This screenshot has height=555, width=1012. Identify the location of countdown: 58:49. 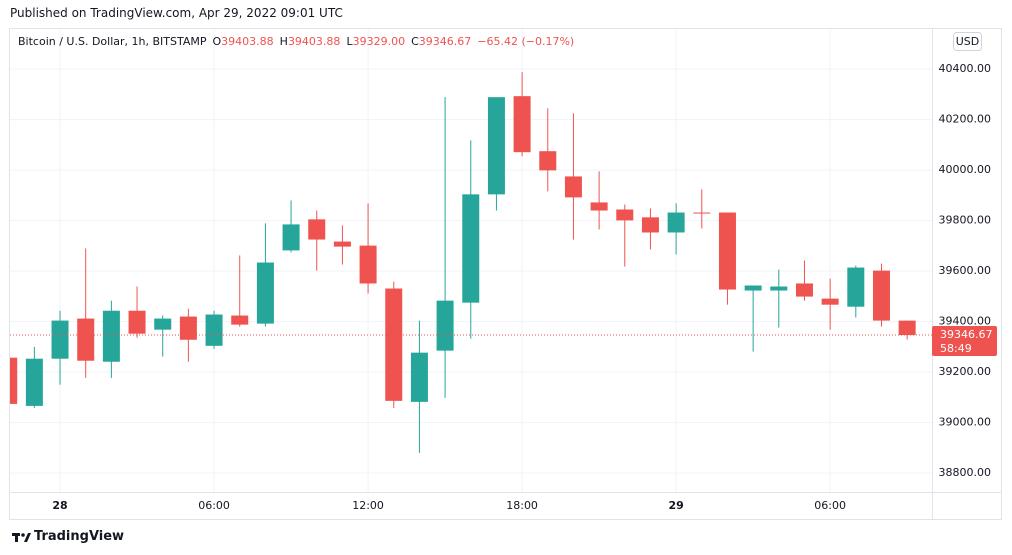
(956, 348).